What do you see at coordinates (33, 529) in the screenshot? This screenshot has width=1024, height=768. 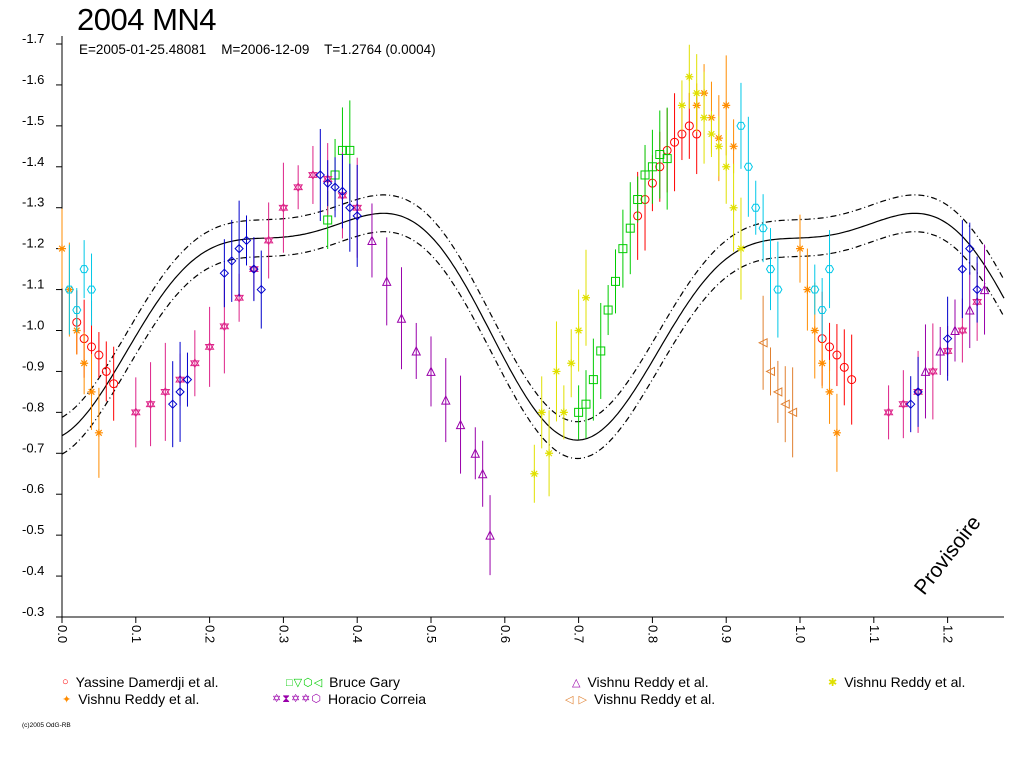 I see `y-tick-label: -0.5` at bounding box center [33, 529].